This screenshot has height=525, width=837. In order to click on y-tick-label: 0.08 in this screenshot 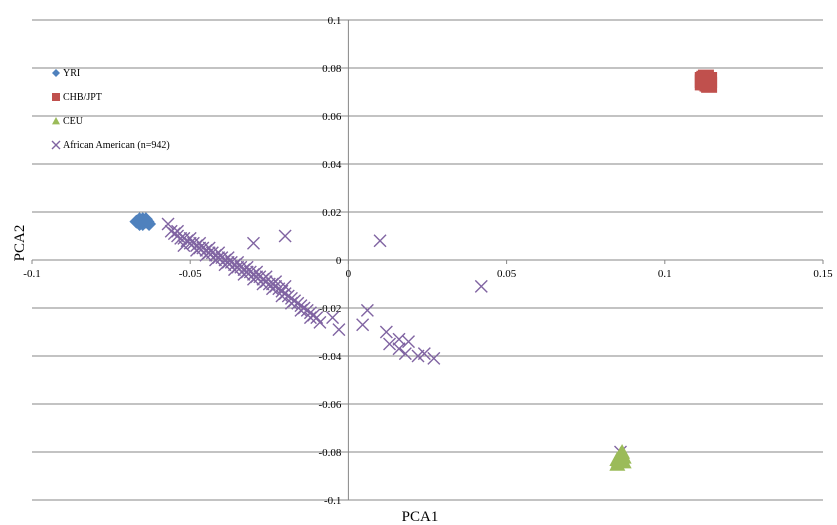, I will do `click(332, 69)`.